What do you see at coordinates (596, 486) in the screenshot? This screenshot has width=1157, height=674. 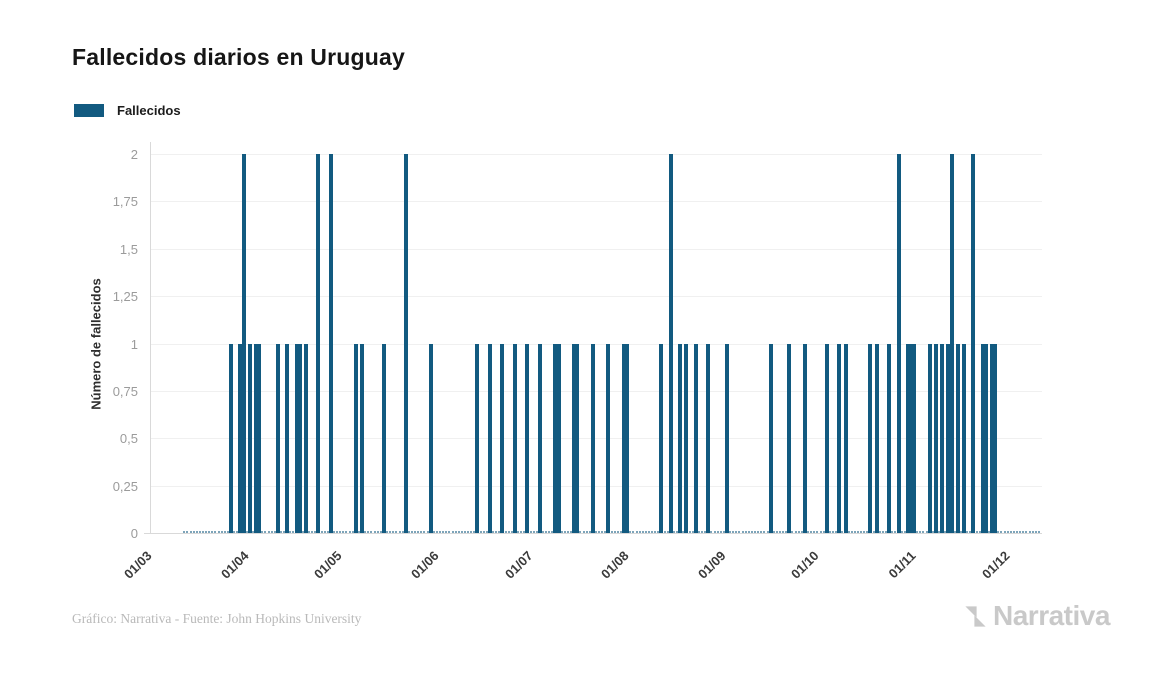 I see `gridline` at bounding box center [596, 486].